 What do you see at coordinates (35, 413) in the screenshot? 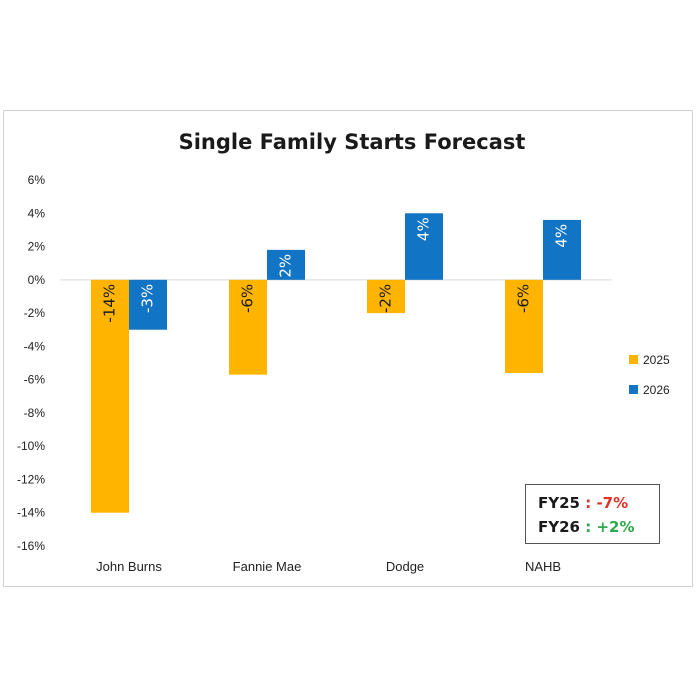
I see `y-tick-label: -8%` at bounding box center [35, 413].